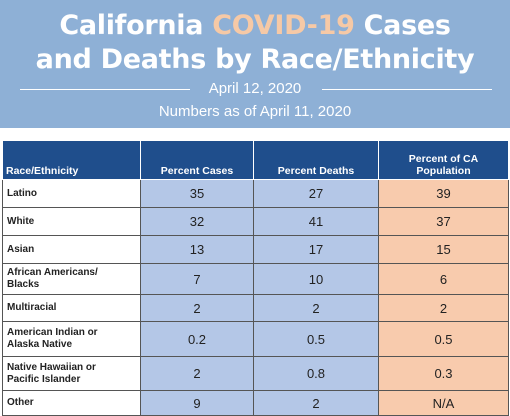 This screenshot has height=416, width=510. I want to click on data-cell: 37, so click(443, 221).